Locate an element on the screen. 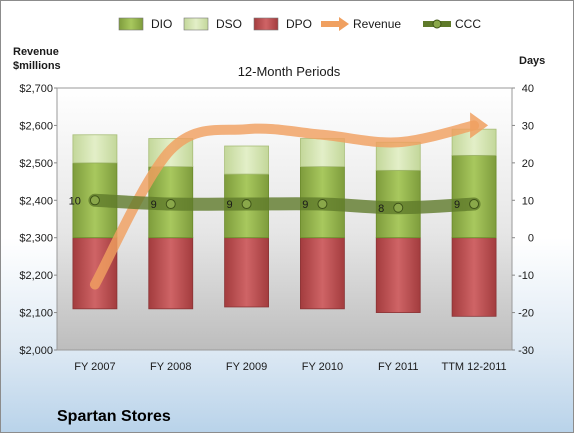  y-left-tick-label: $2,500 is located at coordinates (36, 164).